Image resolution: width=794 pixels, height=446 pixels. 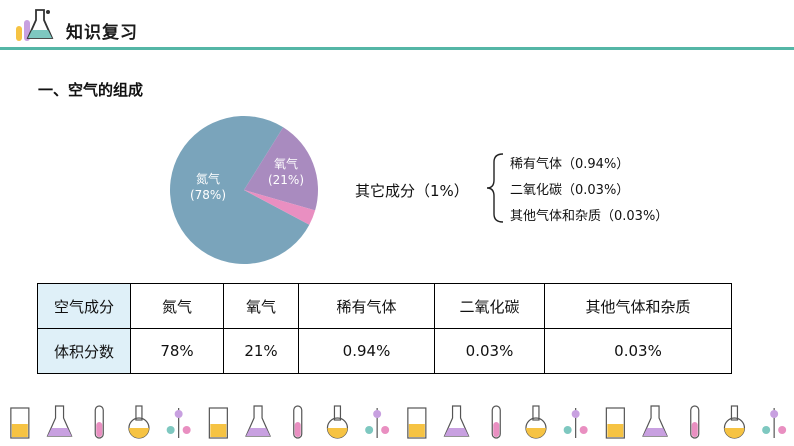 What do you see at coordinates (177, 306) in the screenshot?
I see `table-header-cell: 氮气` at bounding box center [177, 306].